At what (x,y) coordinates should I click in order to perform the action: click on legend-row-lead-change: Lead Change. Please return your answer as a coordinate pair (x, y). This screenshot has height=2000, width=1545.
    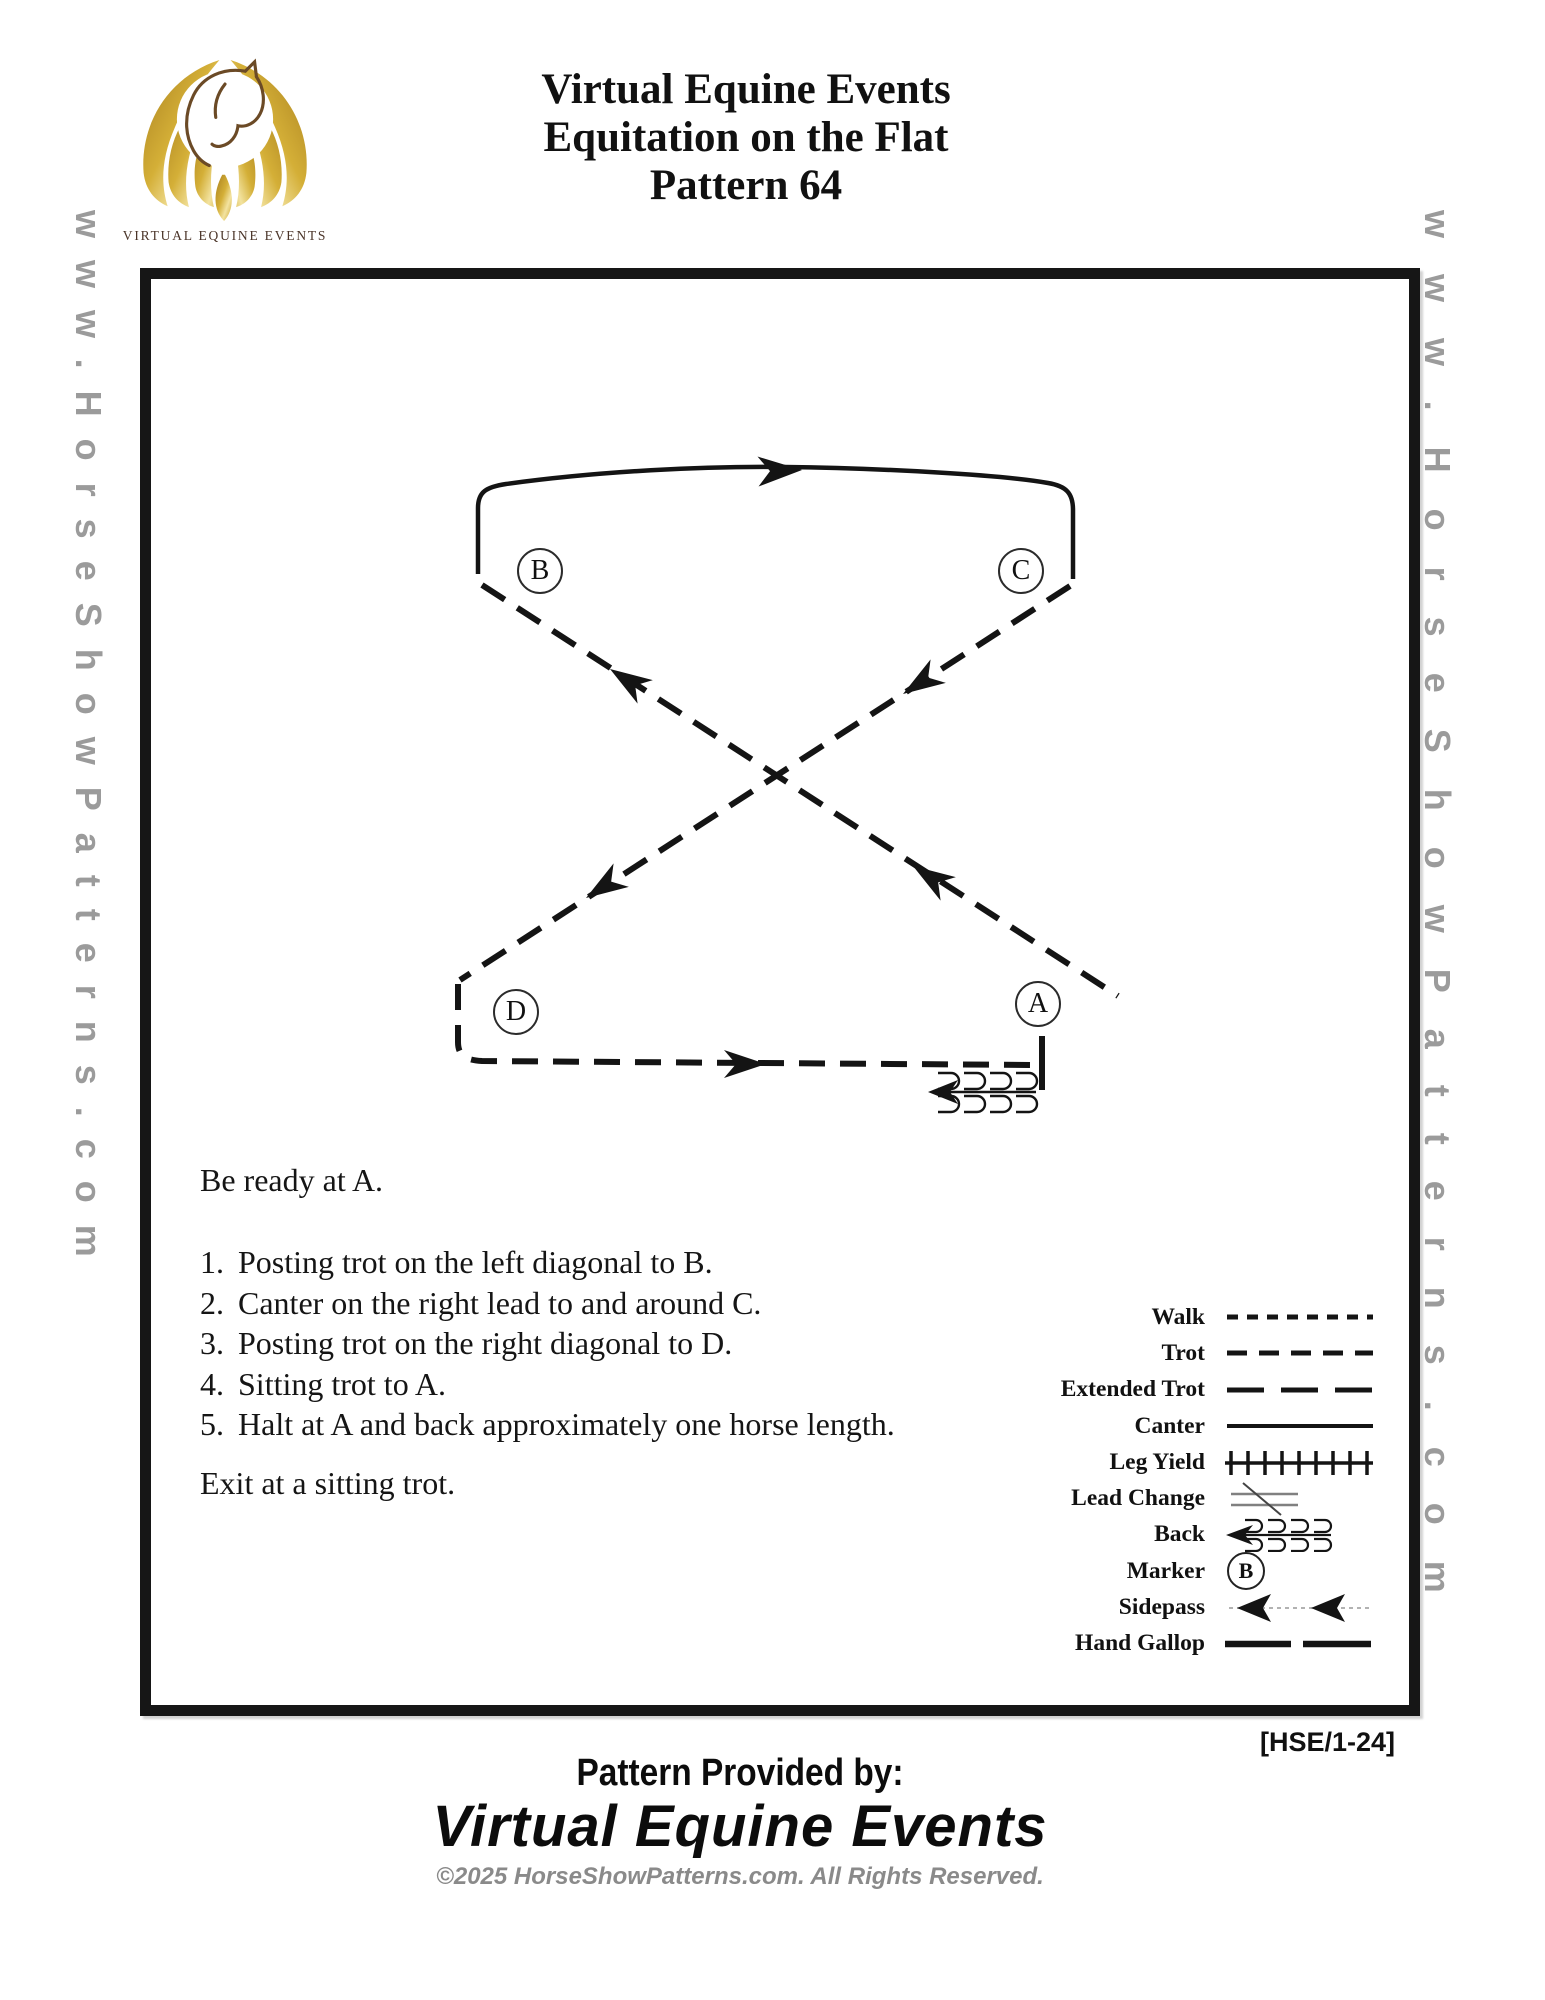
    Looking at the image, I should click on (1165, 1498).